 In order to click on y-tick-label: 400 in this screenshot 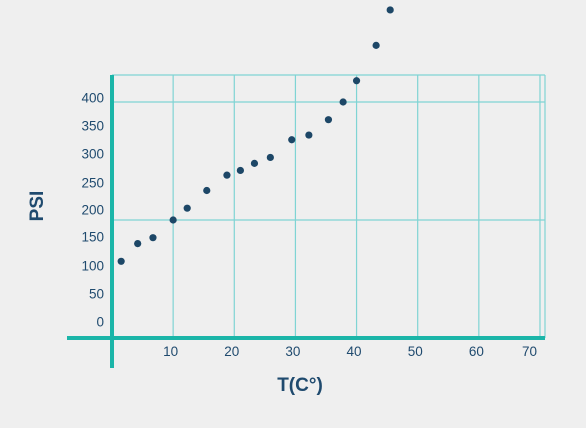, I will do `click(92, 98)`.